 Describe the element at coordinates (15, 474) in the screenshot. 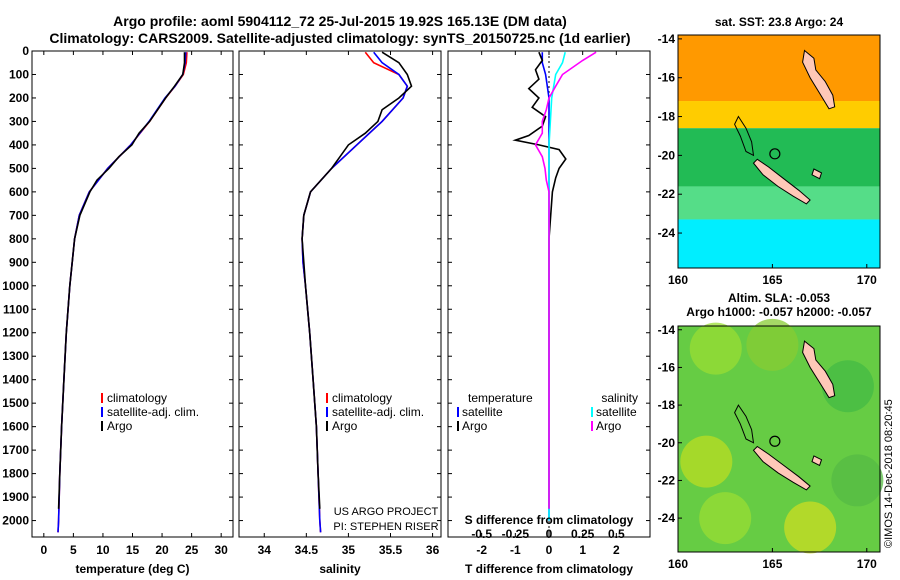

I see `y-tick-label: 1800` at that location.